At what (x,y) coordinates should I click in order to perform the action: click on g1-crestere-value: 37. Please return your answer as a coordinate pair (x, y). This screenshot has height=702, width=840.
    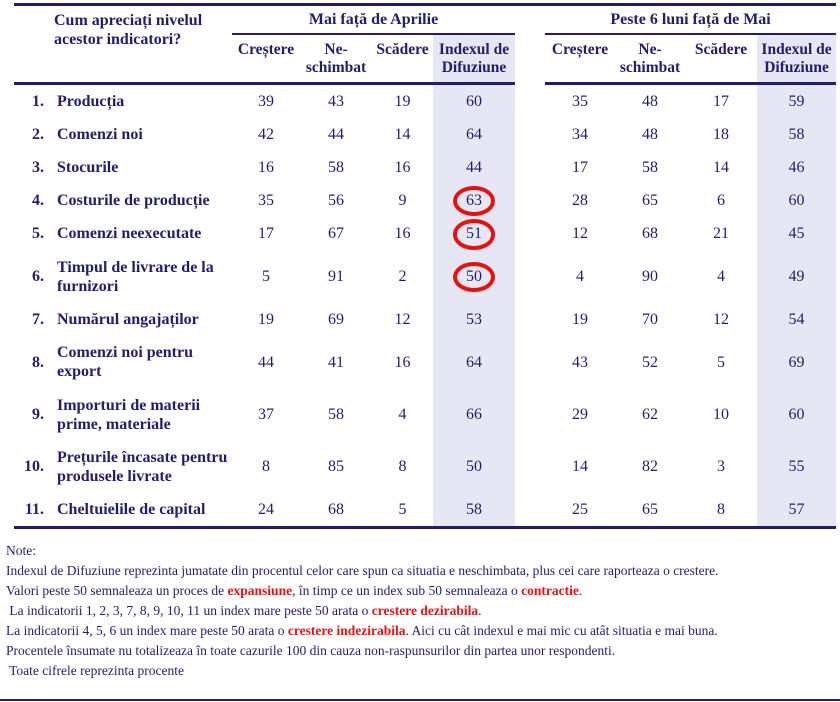
    Looking at the image, I should click on (266, 415).